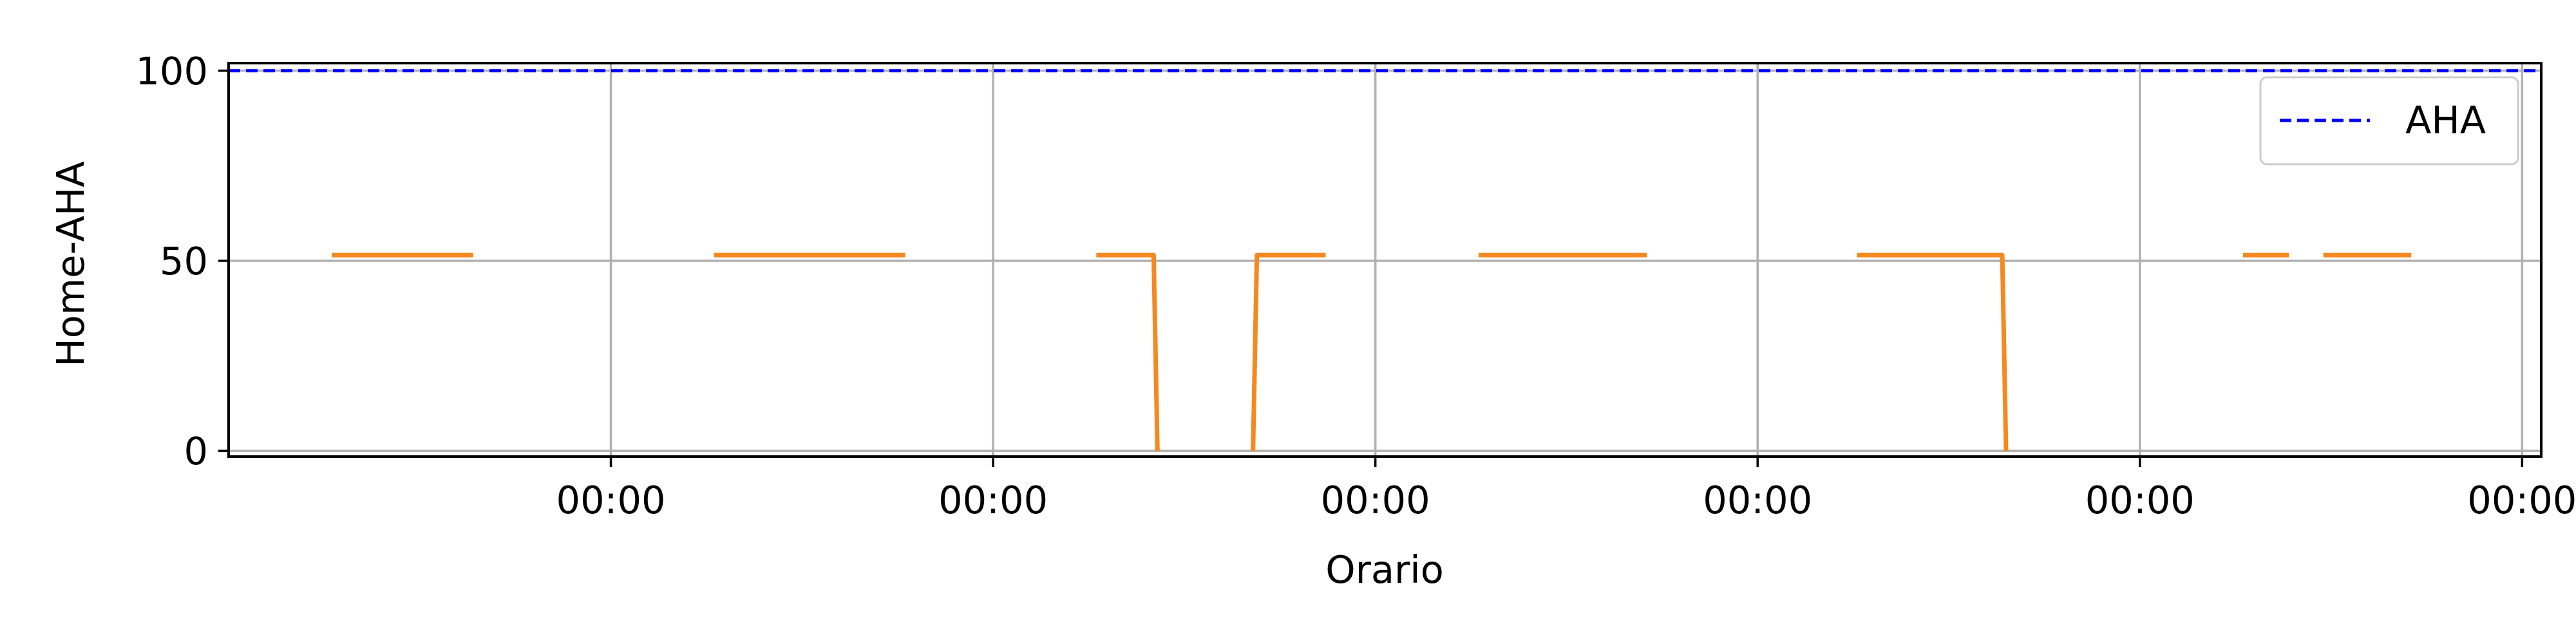 The width and height of the screenshot is (2576, 644). Describe the element at coordinates (2445, 120) in the screenshot. I see `legend-entry-aha: AHA` at that location.